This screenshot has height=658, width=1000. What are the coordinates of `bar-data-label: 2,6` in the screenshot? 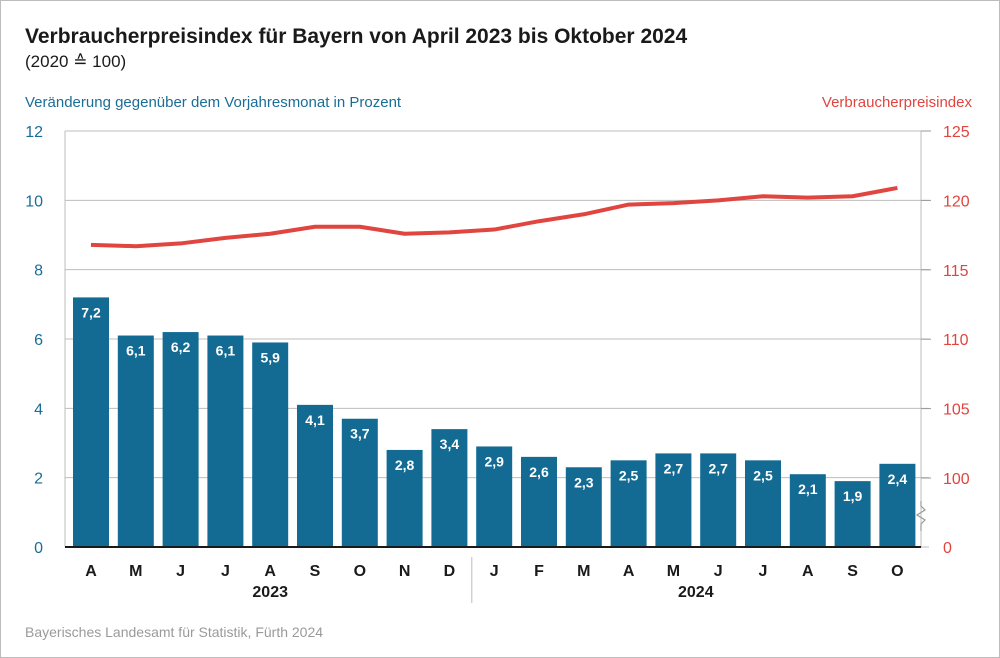 It's located at (539, 472).